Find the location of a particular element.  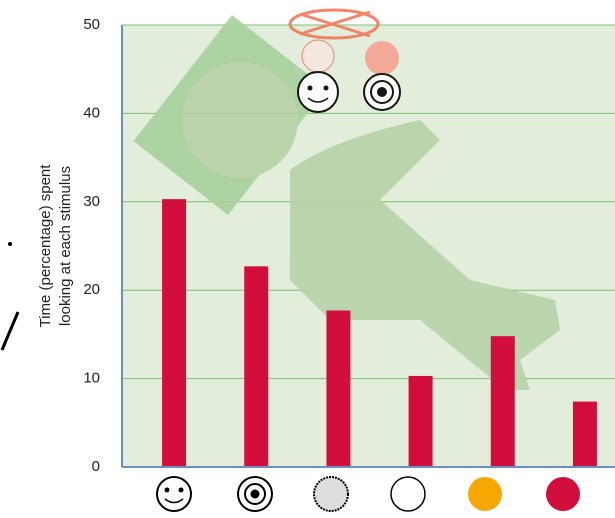

y-tick-label: 20 is located at coordinates (91, 289).